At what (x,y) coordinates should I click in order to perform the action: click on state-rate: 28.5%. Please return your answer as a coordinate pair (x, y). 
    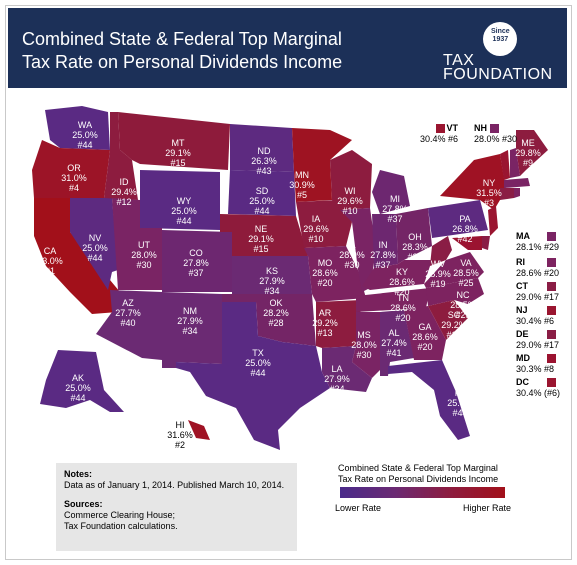
    Looking at the image, I should click on (466, 273).